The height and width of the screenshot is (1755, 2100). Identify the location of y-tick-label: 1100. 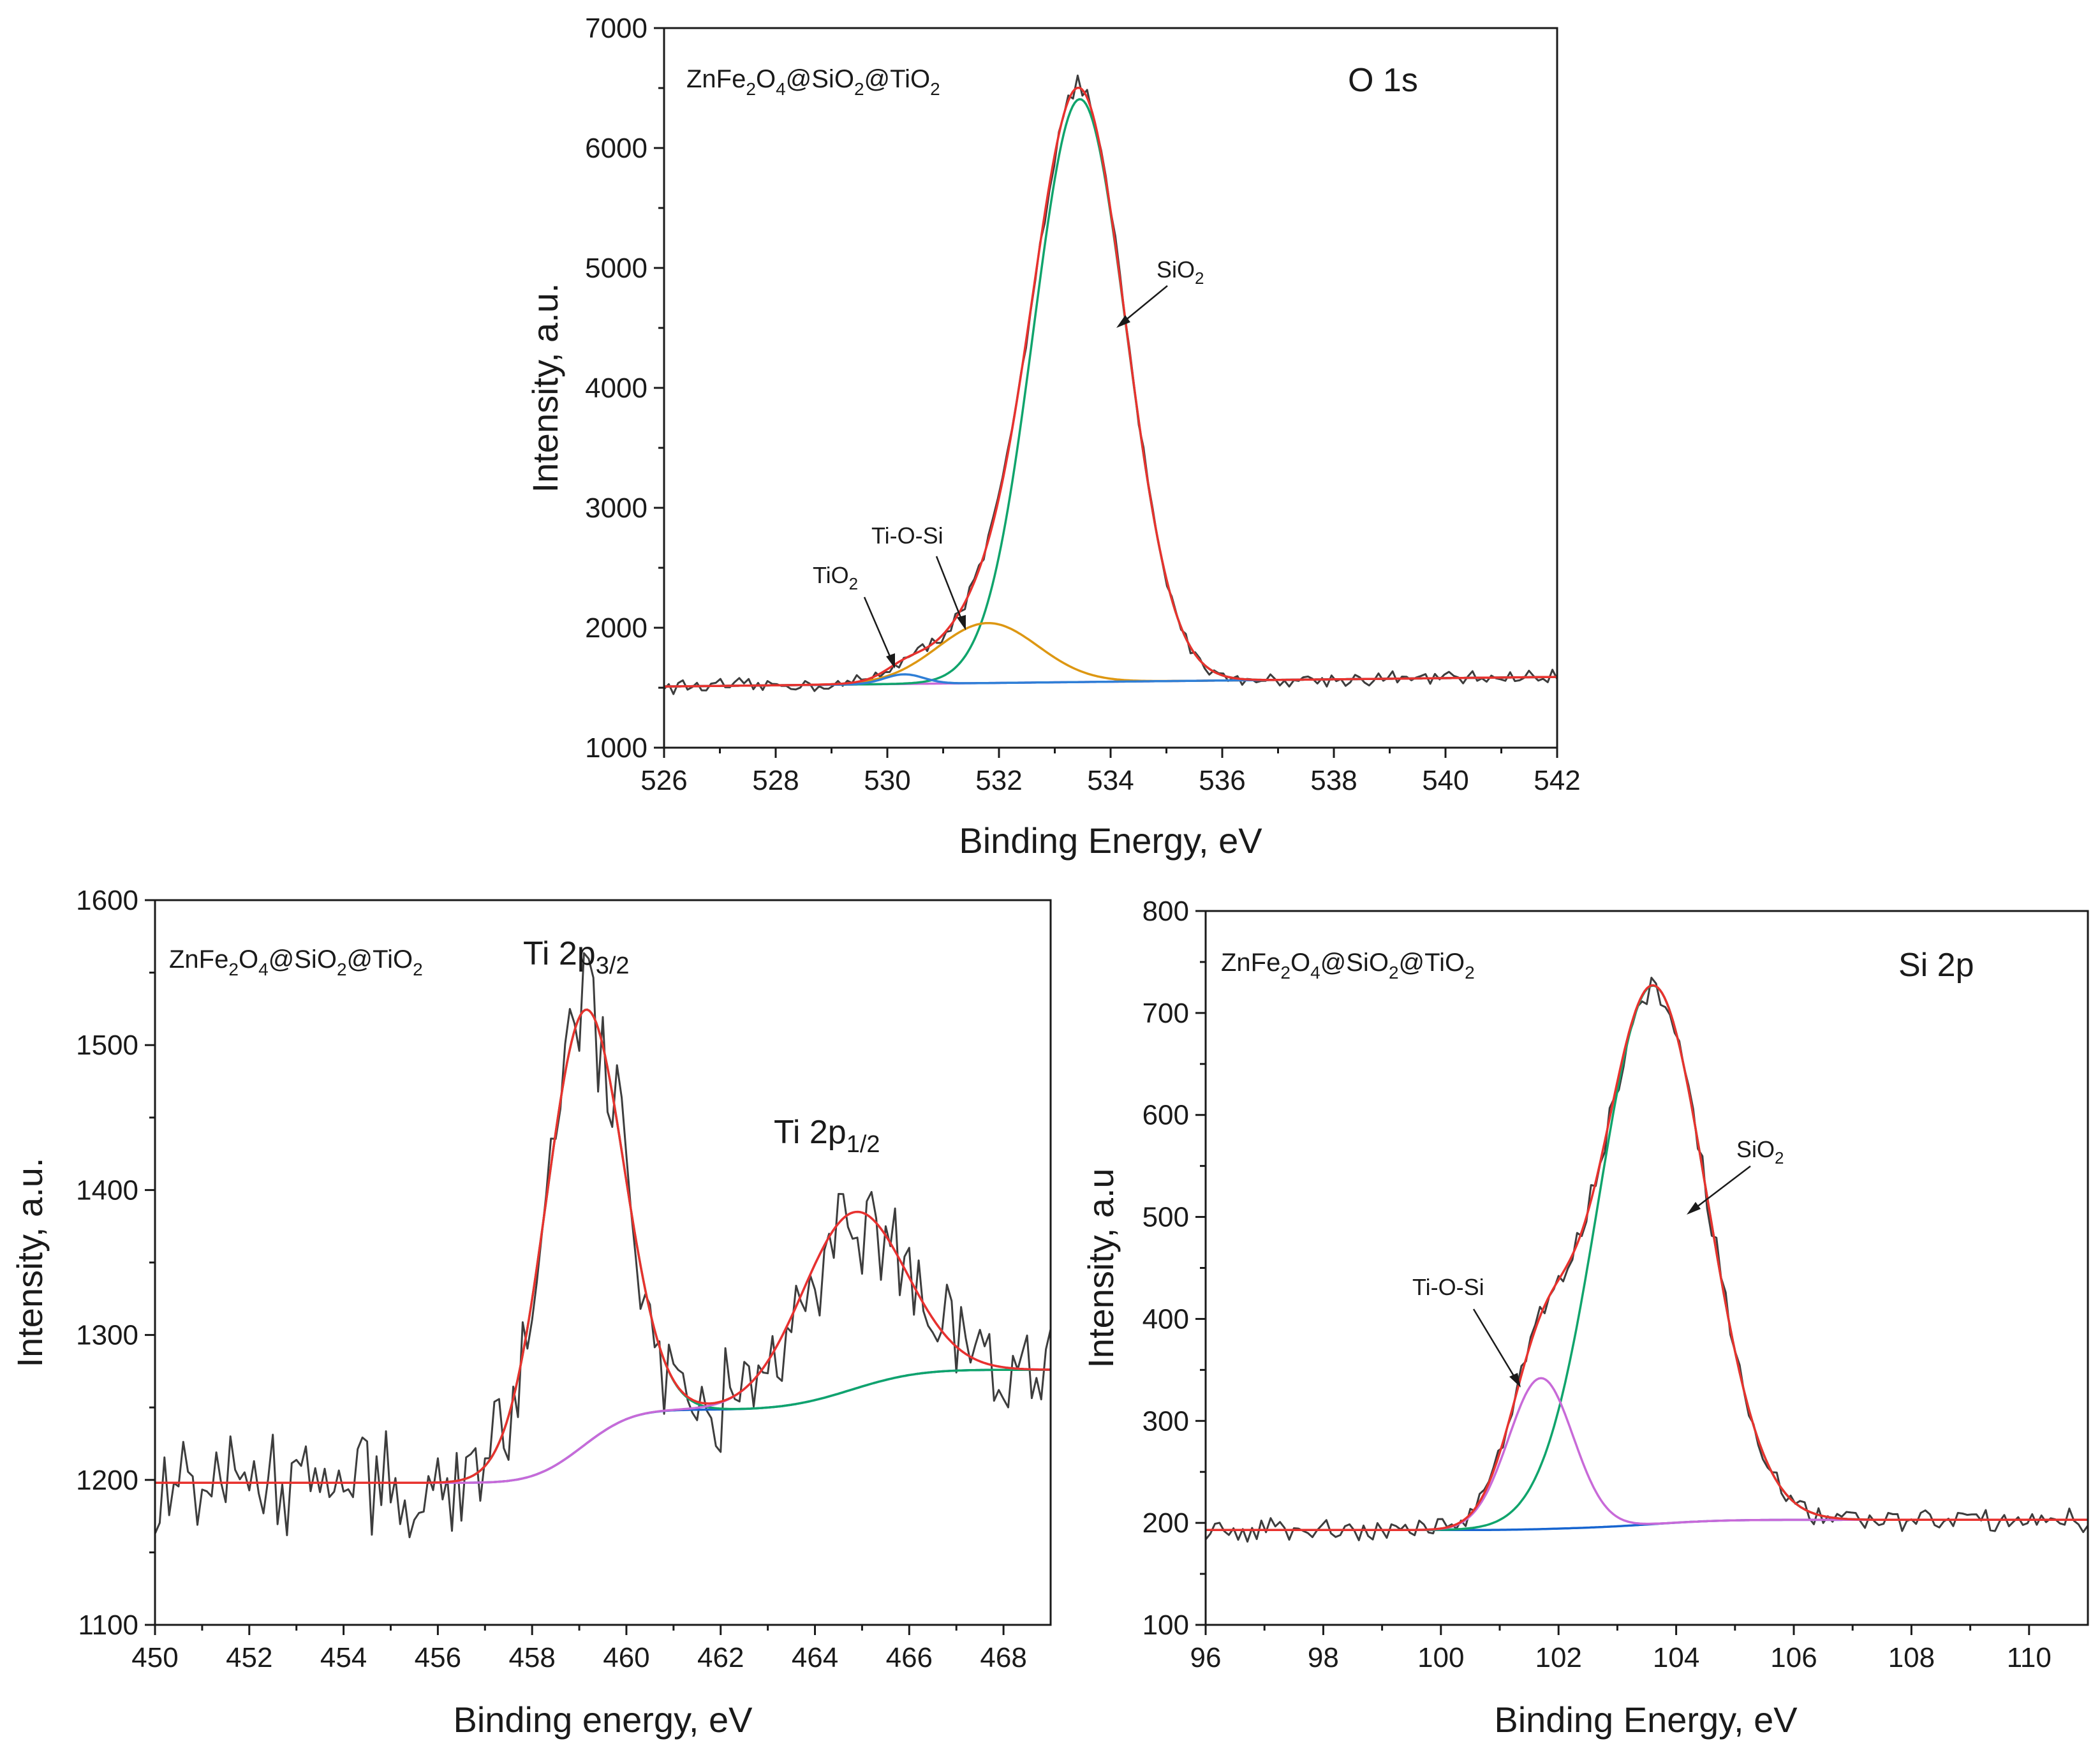
(108, 1625).